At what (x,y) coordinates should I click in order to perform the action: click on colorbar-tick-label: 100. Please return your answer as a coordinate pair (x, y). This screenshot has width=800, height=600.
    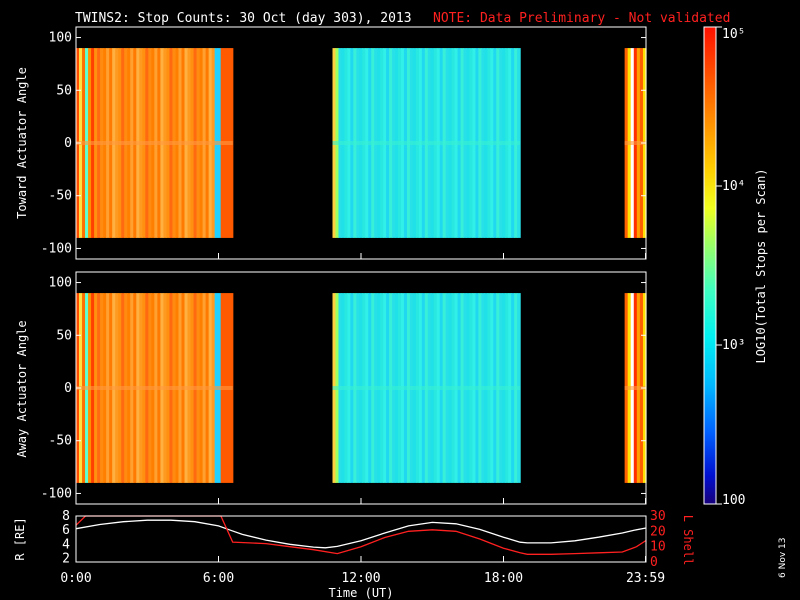
    Looking at the image, I should click on (733, 500).